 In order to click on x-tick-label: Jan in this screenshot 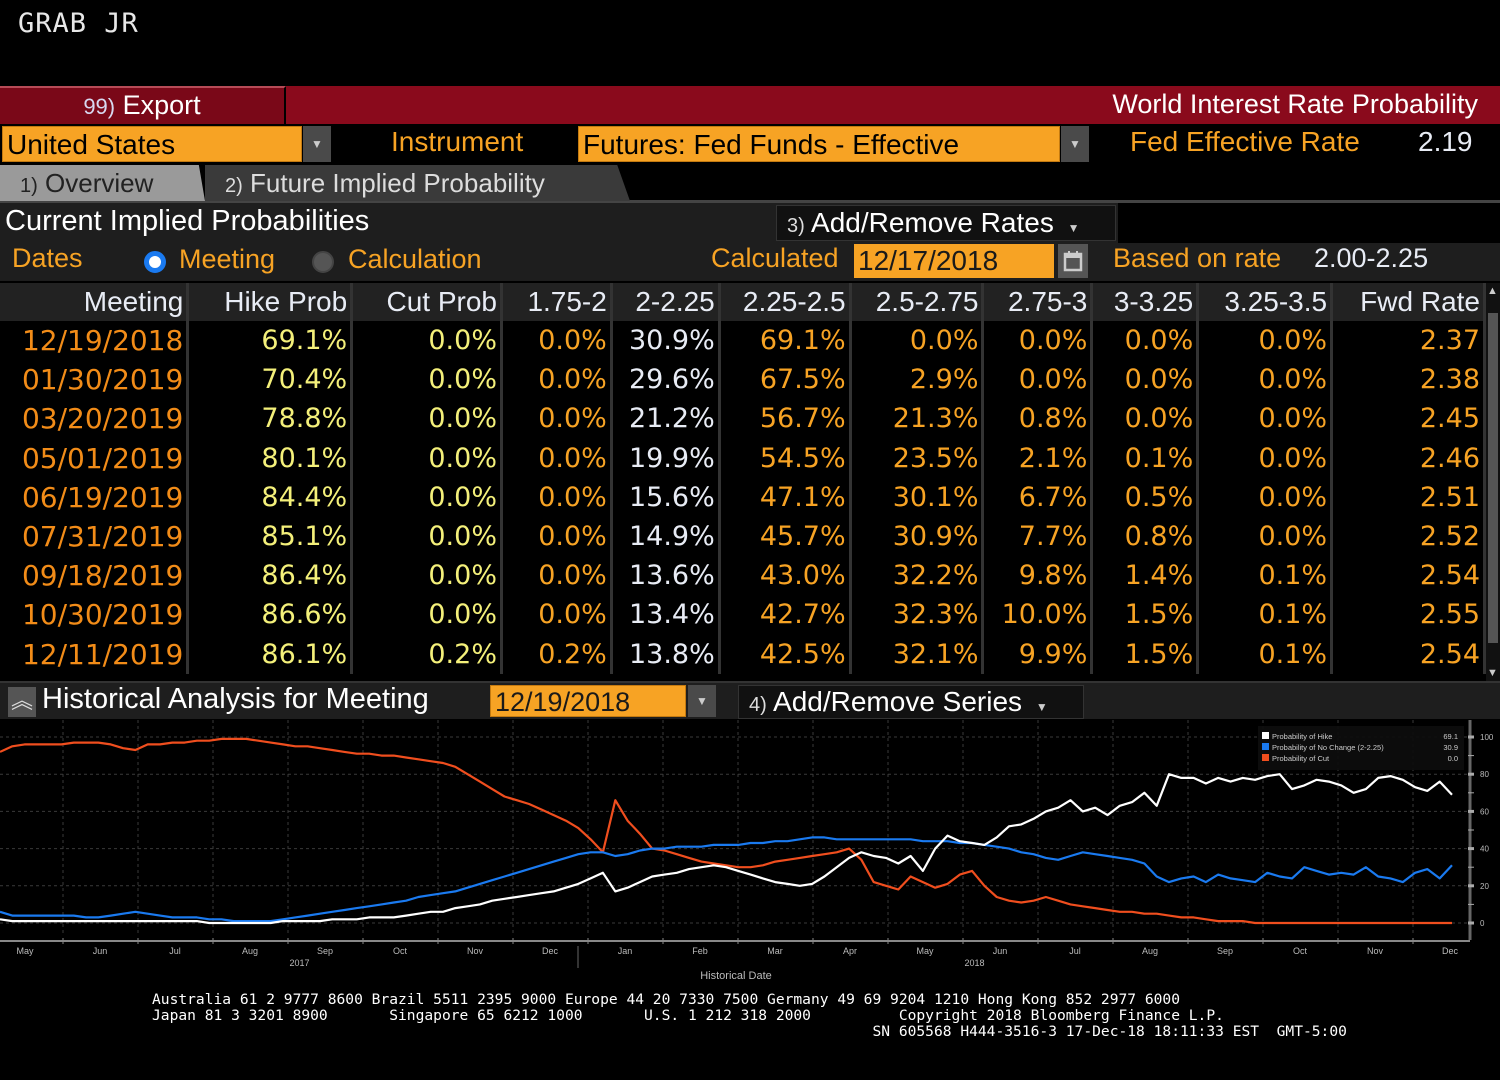, I will do `click(625, 951)`.